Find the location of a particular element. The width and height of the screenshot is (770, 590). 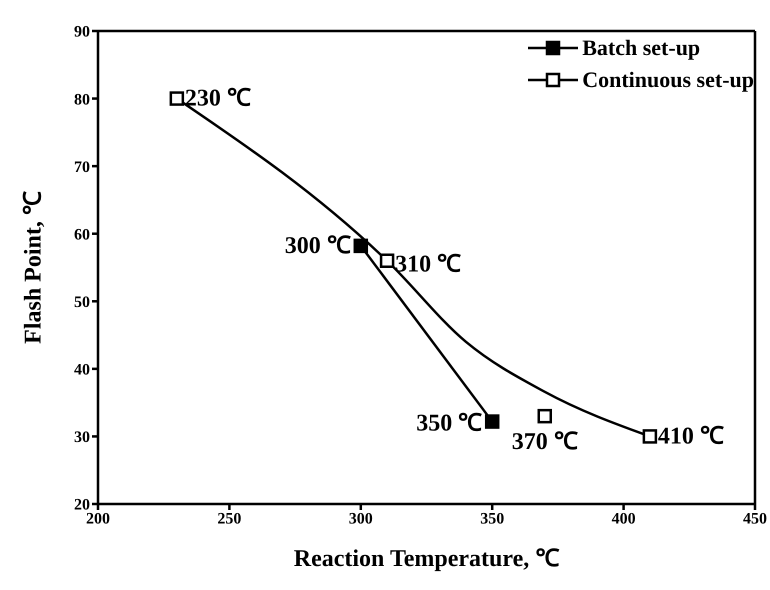

y-tick-label: 80 is located at coordinates (82, 99).